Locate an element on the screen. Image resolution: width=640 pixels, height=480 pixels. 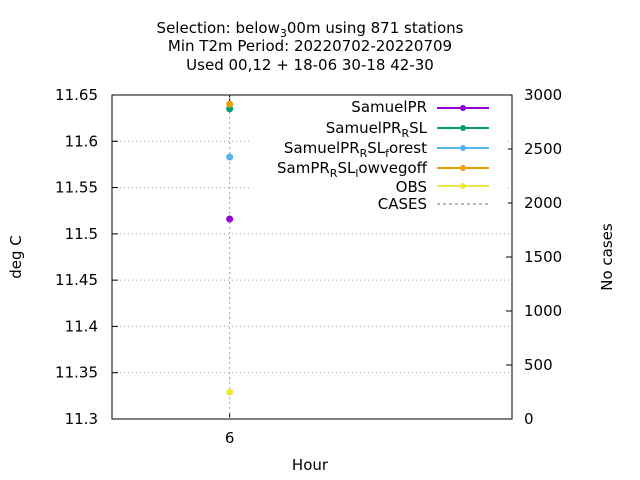
legend-label-samuelpr: SamuelPR is located at coordinates (389, 107).